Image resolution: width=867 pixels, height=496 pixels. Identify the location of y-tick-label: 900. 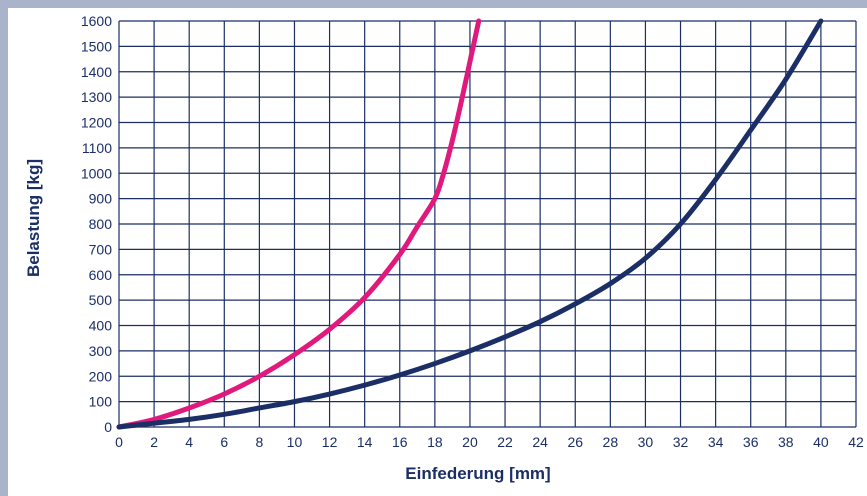
(101, 199).